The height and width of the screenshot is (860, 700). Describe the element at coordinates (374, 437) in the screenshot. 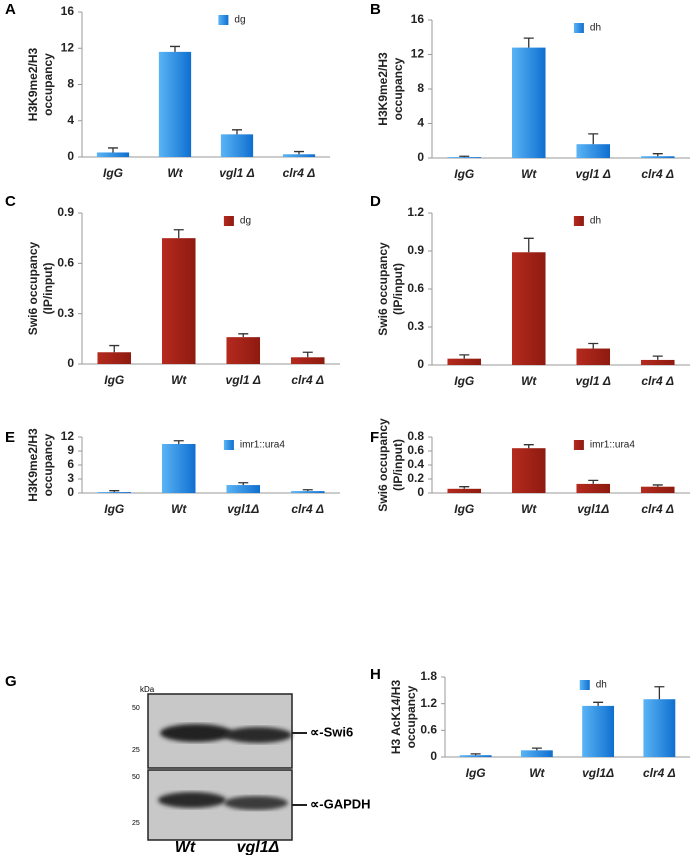

I see `panel-label: F` at that location.